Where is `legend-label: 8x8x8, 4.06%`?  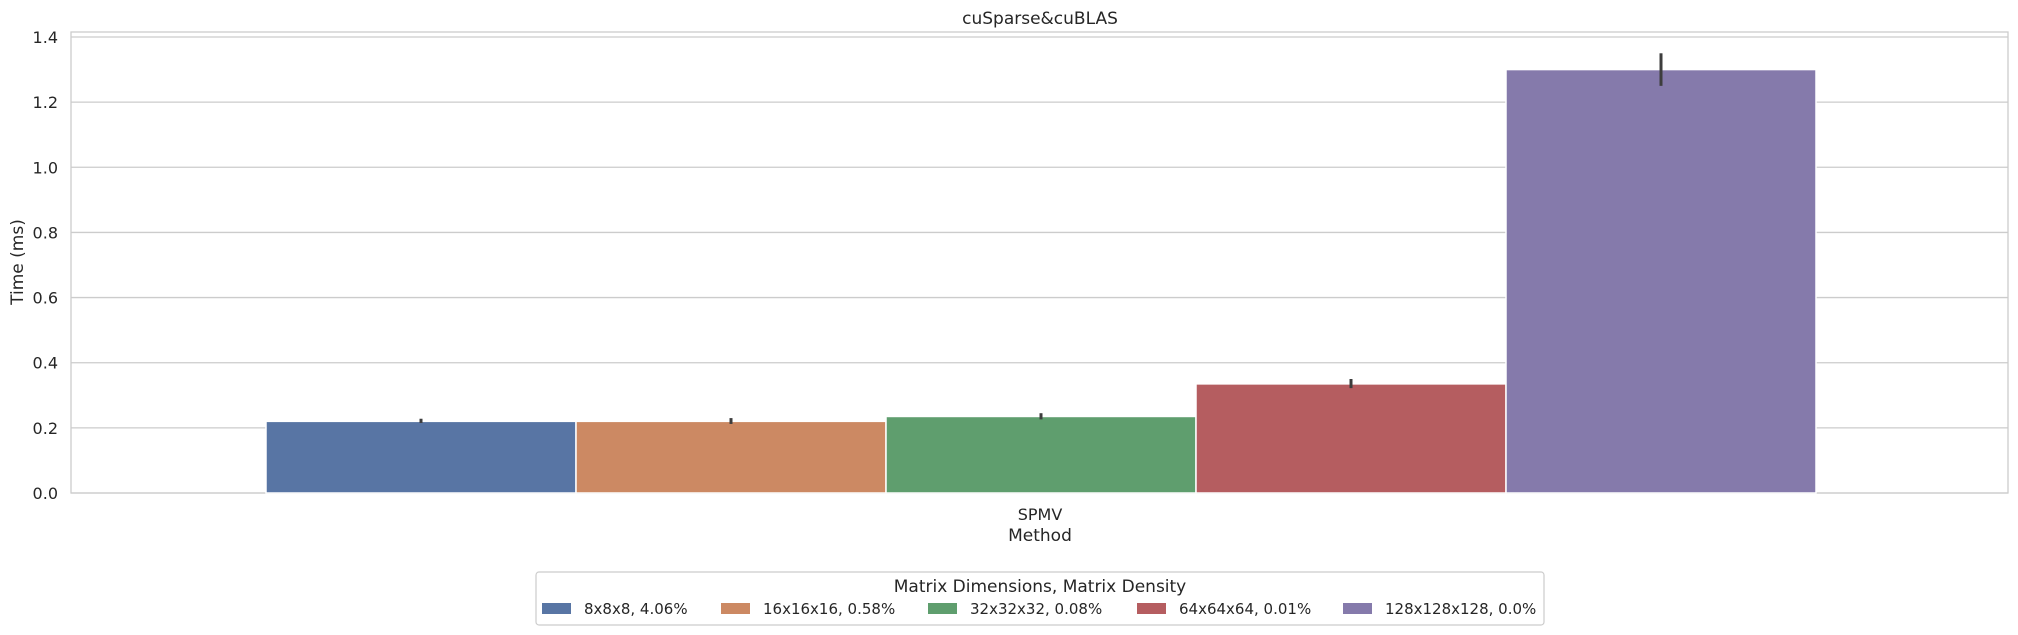
legend-label: 8x8x8, 4.06% is located at coordinates (636, 609).